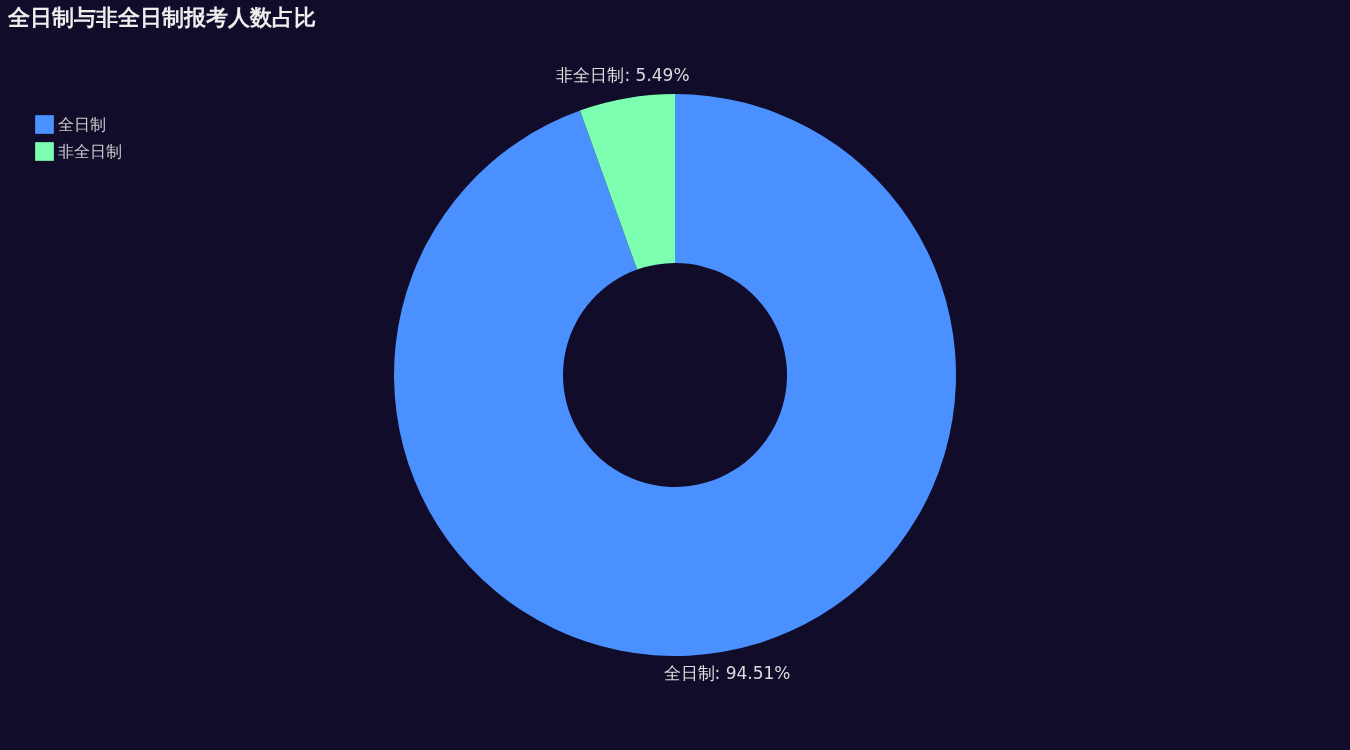  Describe the element at coordinates (627, 182) in the screenshot. I see `donut-slice` at that location.